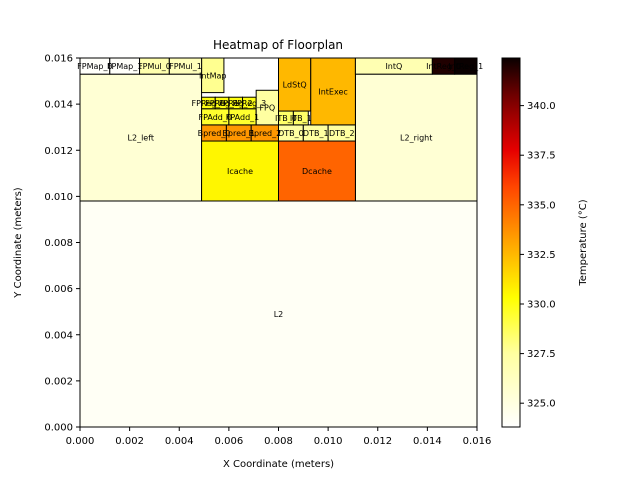  What do you see at coordinates (58, 428) in the screenshot?
I see `y-tick-label: 0.000` at bounding box center [58, 428].